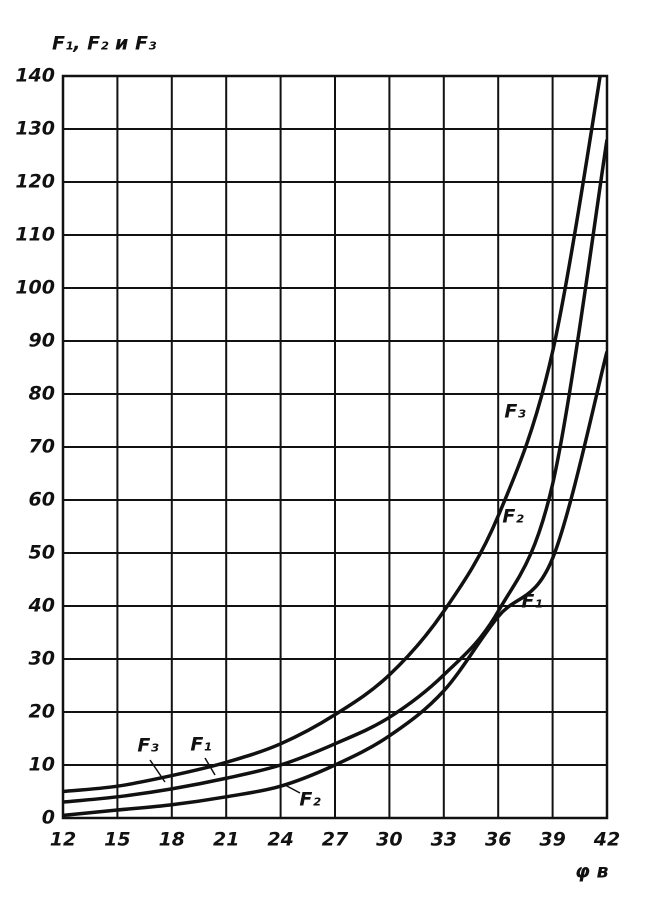 The image size is (656, 921). Describe the element at coordinates (444, 840) in the screenshot. I see `x-tick-label: 33` at that location.